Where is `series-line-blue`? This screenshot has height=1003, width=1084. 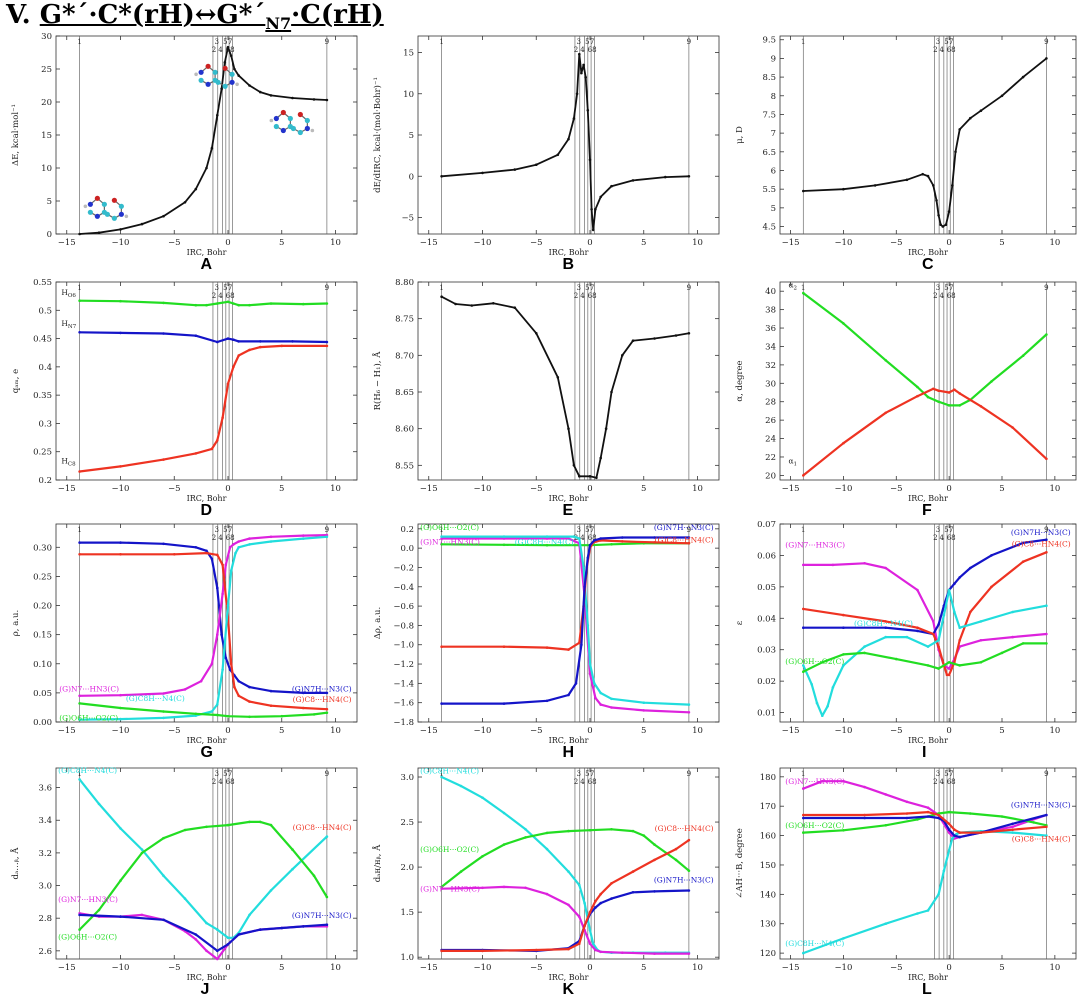
series-line-blue is located at coordinates (925, 587).